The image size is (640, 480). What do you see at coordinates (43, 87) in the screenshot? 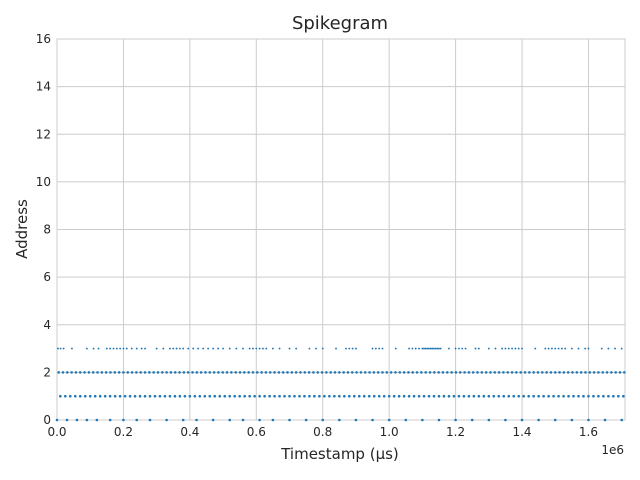
I see `y-tick-label: 14` at bounding box center [43, 87].